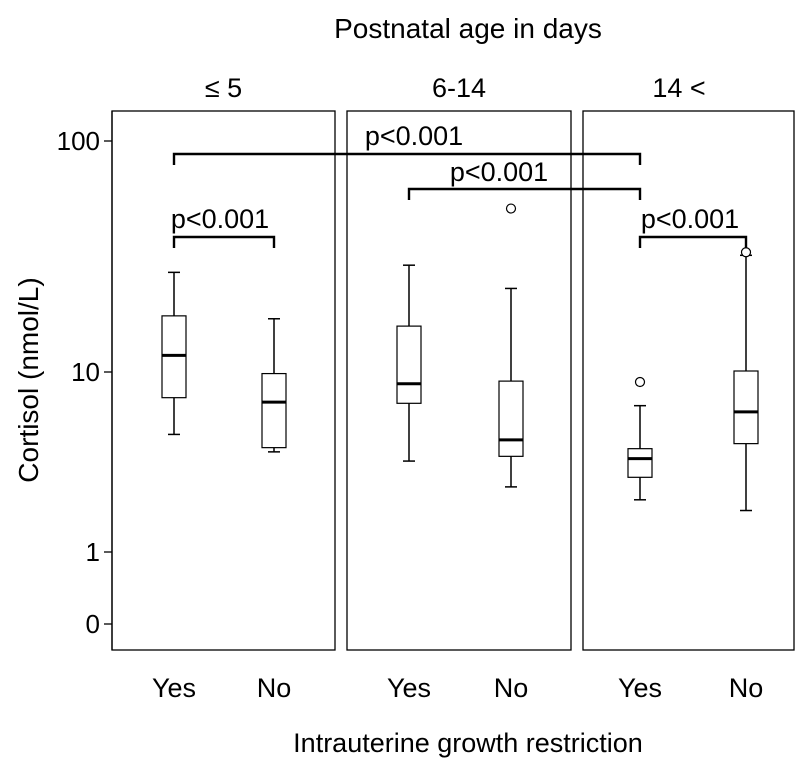 The width and height of the screenshot is (795, 759). Describe the element at coordinates (223, 88) in the screenshot. I see `panel-label: ≤ 5` at that location.